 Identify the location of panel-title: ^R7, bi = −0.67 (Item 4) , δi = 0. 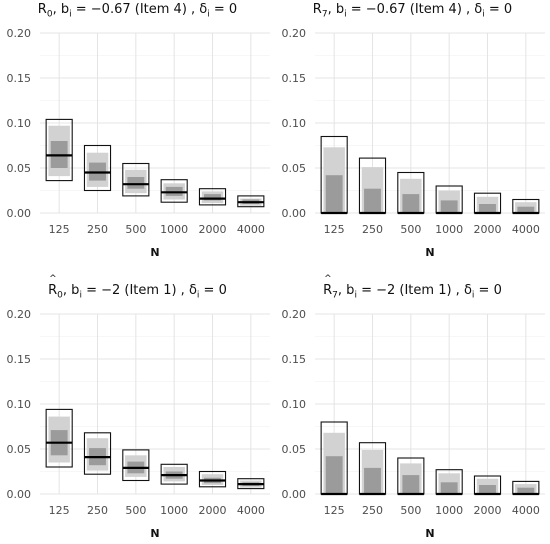
(412, 10).